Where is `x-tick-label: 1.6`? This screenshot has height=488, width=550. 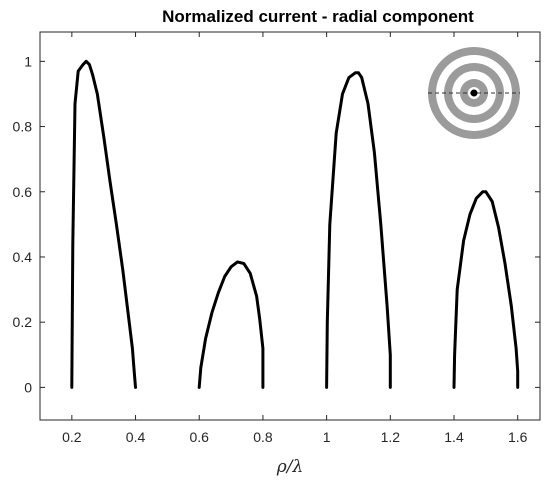
x-tick-label: 1.6 is located at coordinates (518, 437).